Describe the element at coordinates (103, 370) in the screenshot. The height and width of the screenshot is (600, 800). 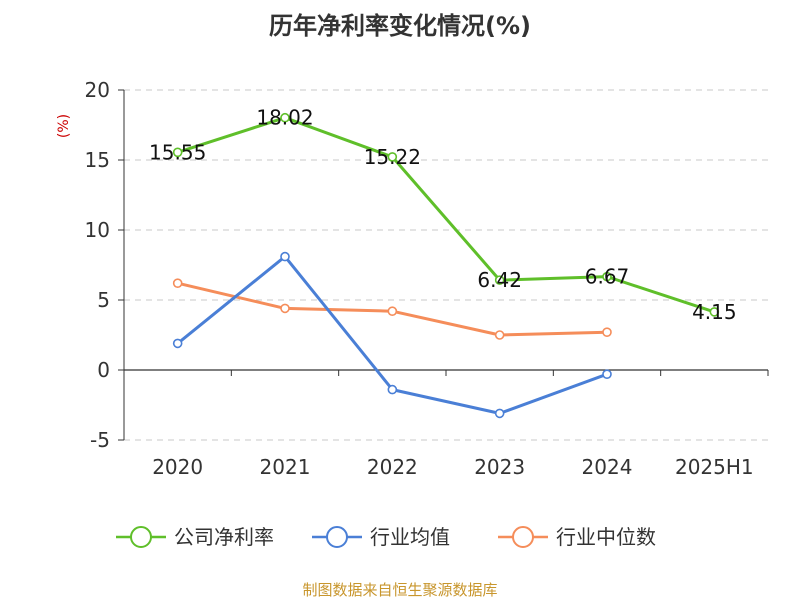
I see `y-tick-label: 0` at that location.